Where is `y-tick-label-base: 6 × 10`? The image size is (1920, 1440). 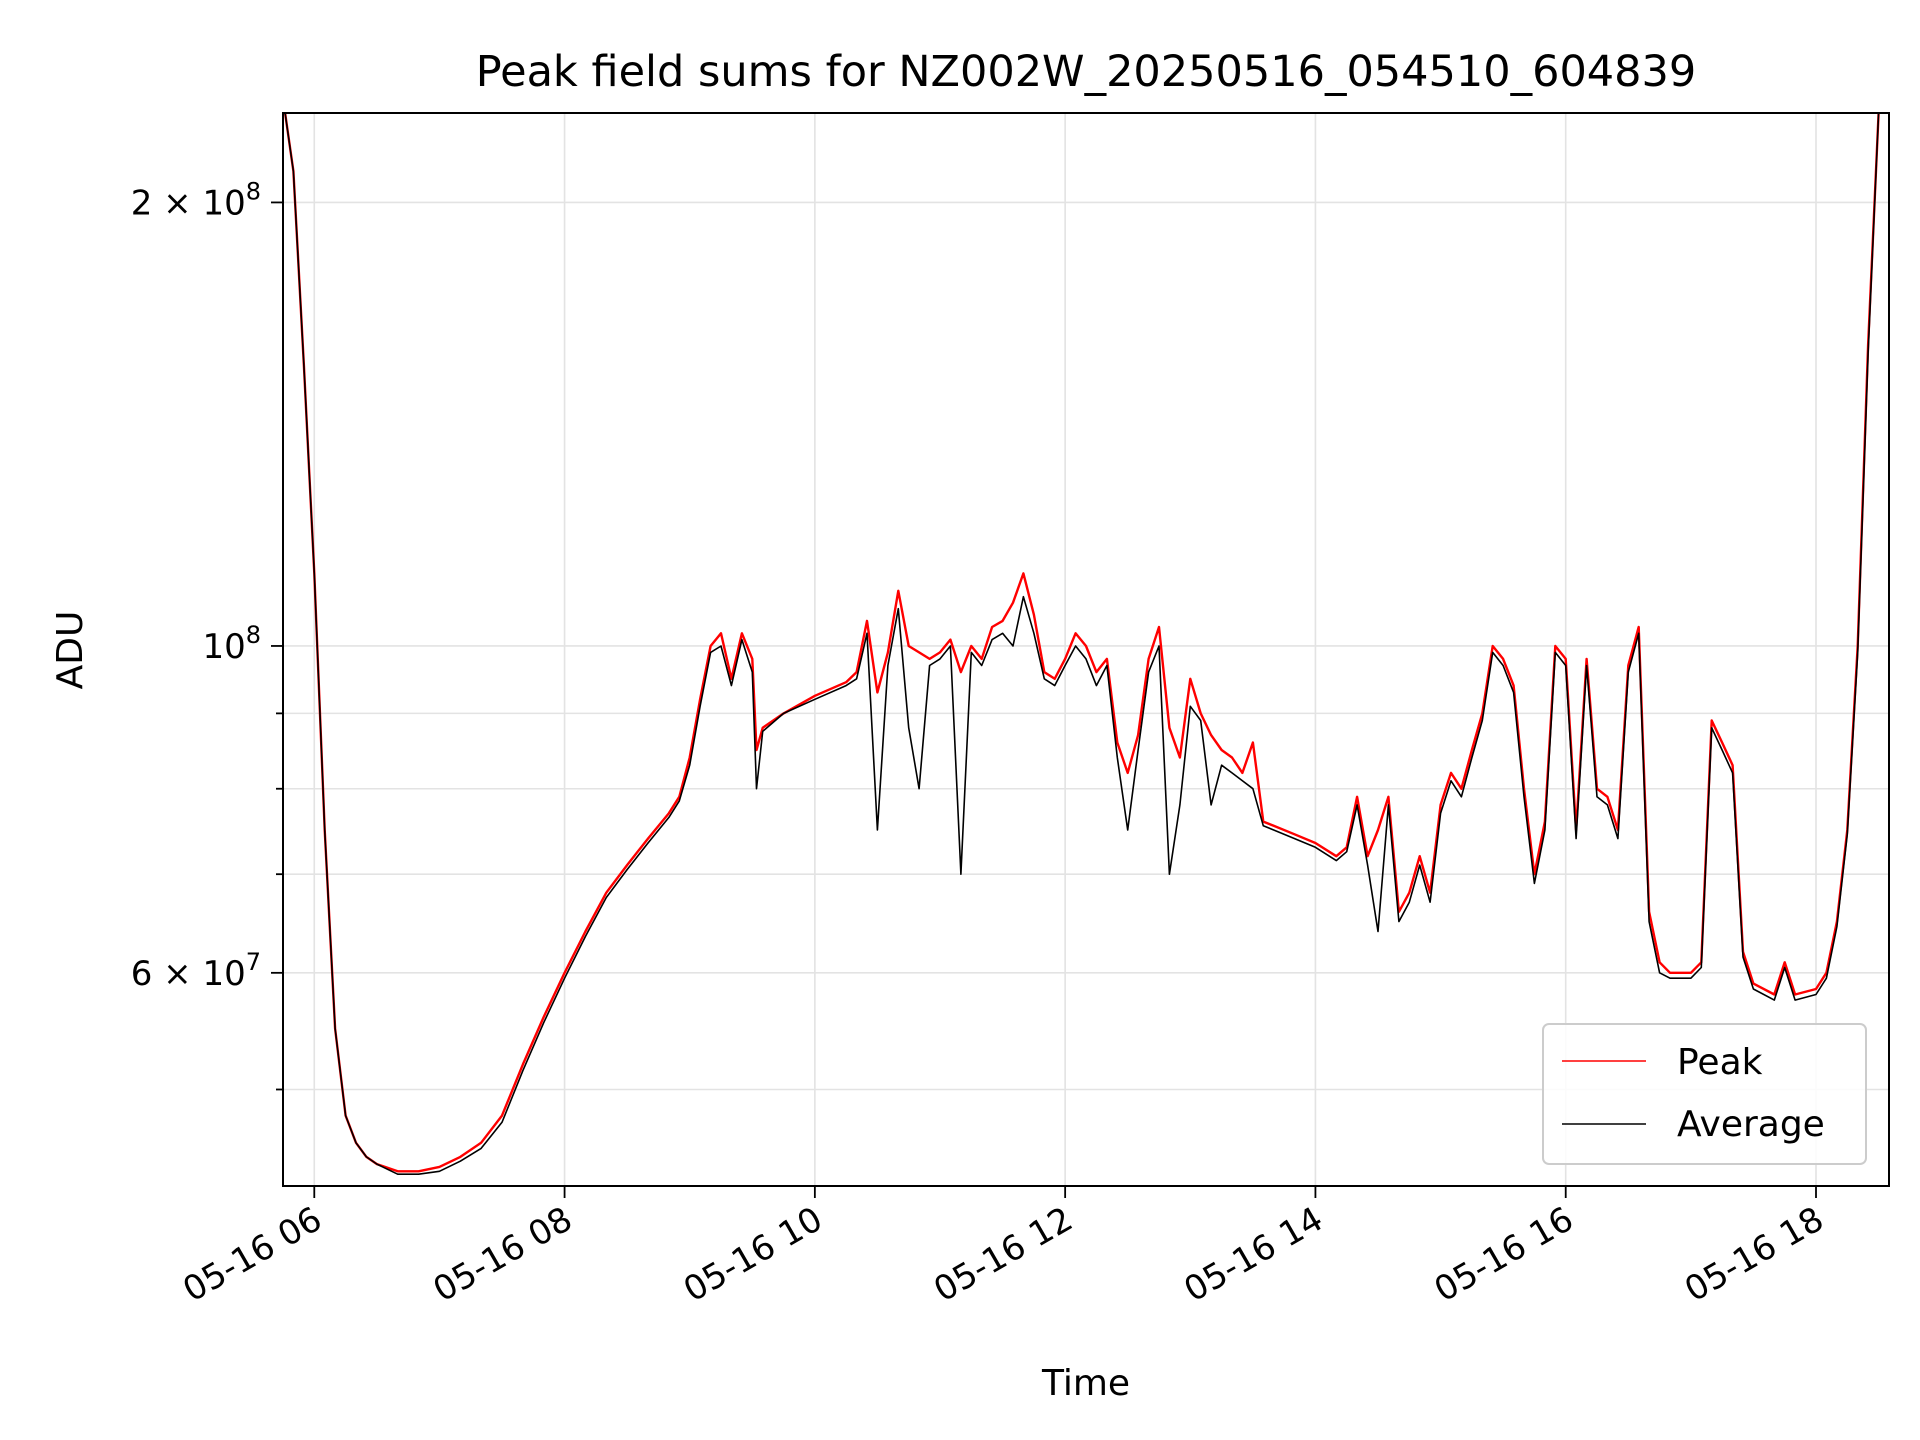
y-tick-label-base: 6 × 10 is located at coordinates (188, 974).